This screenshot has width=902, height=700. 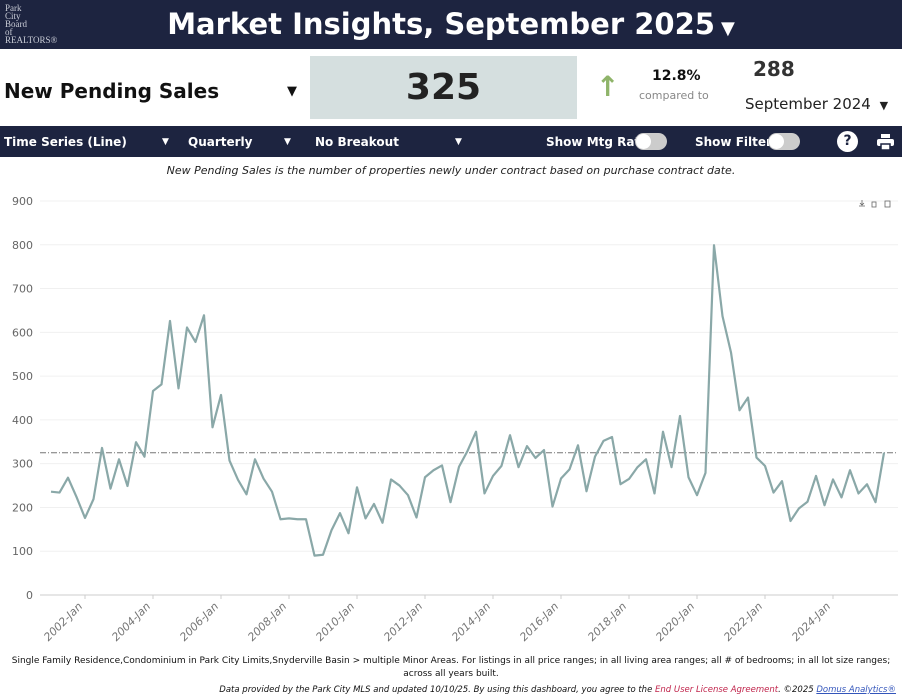 I want to click on print-icon, so click(x=885, y=142).